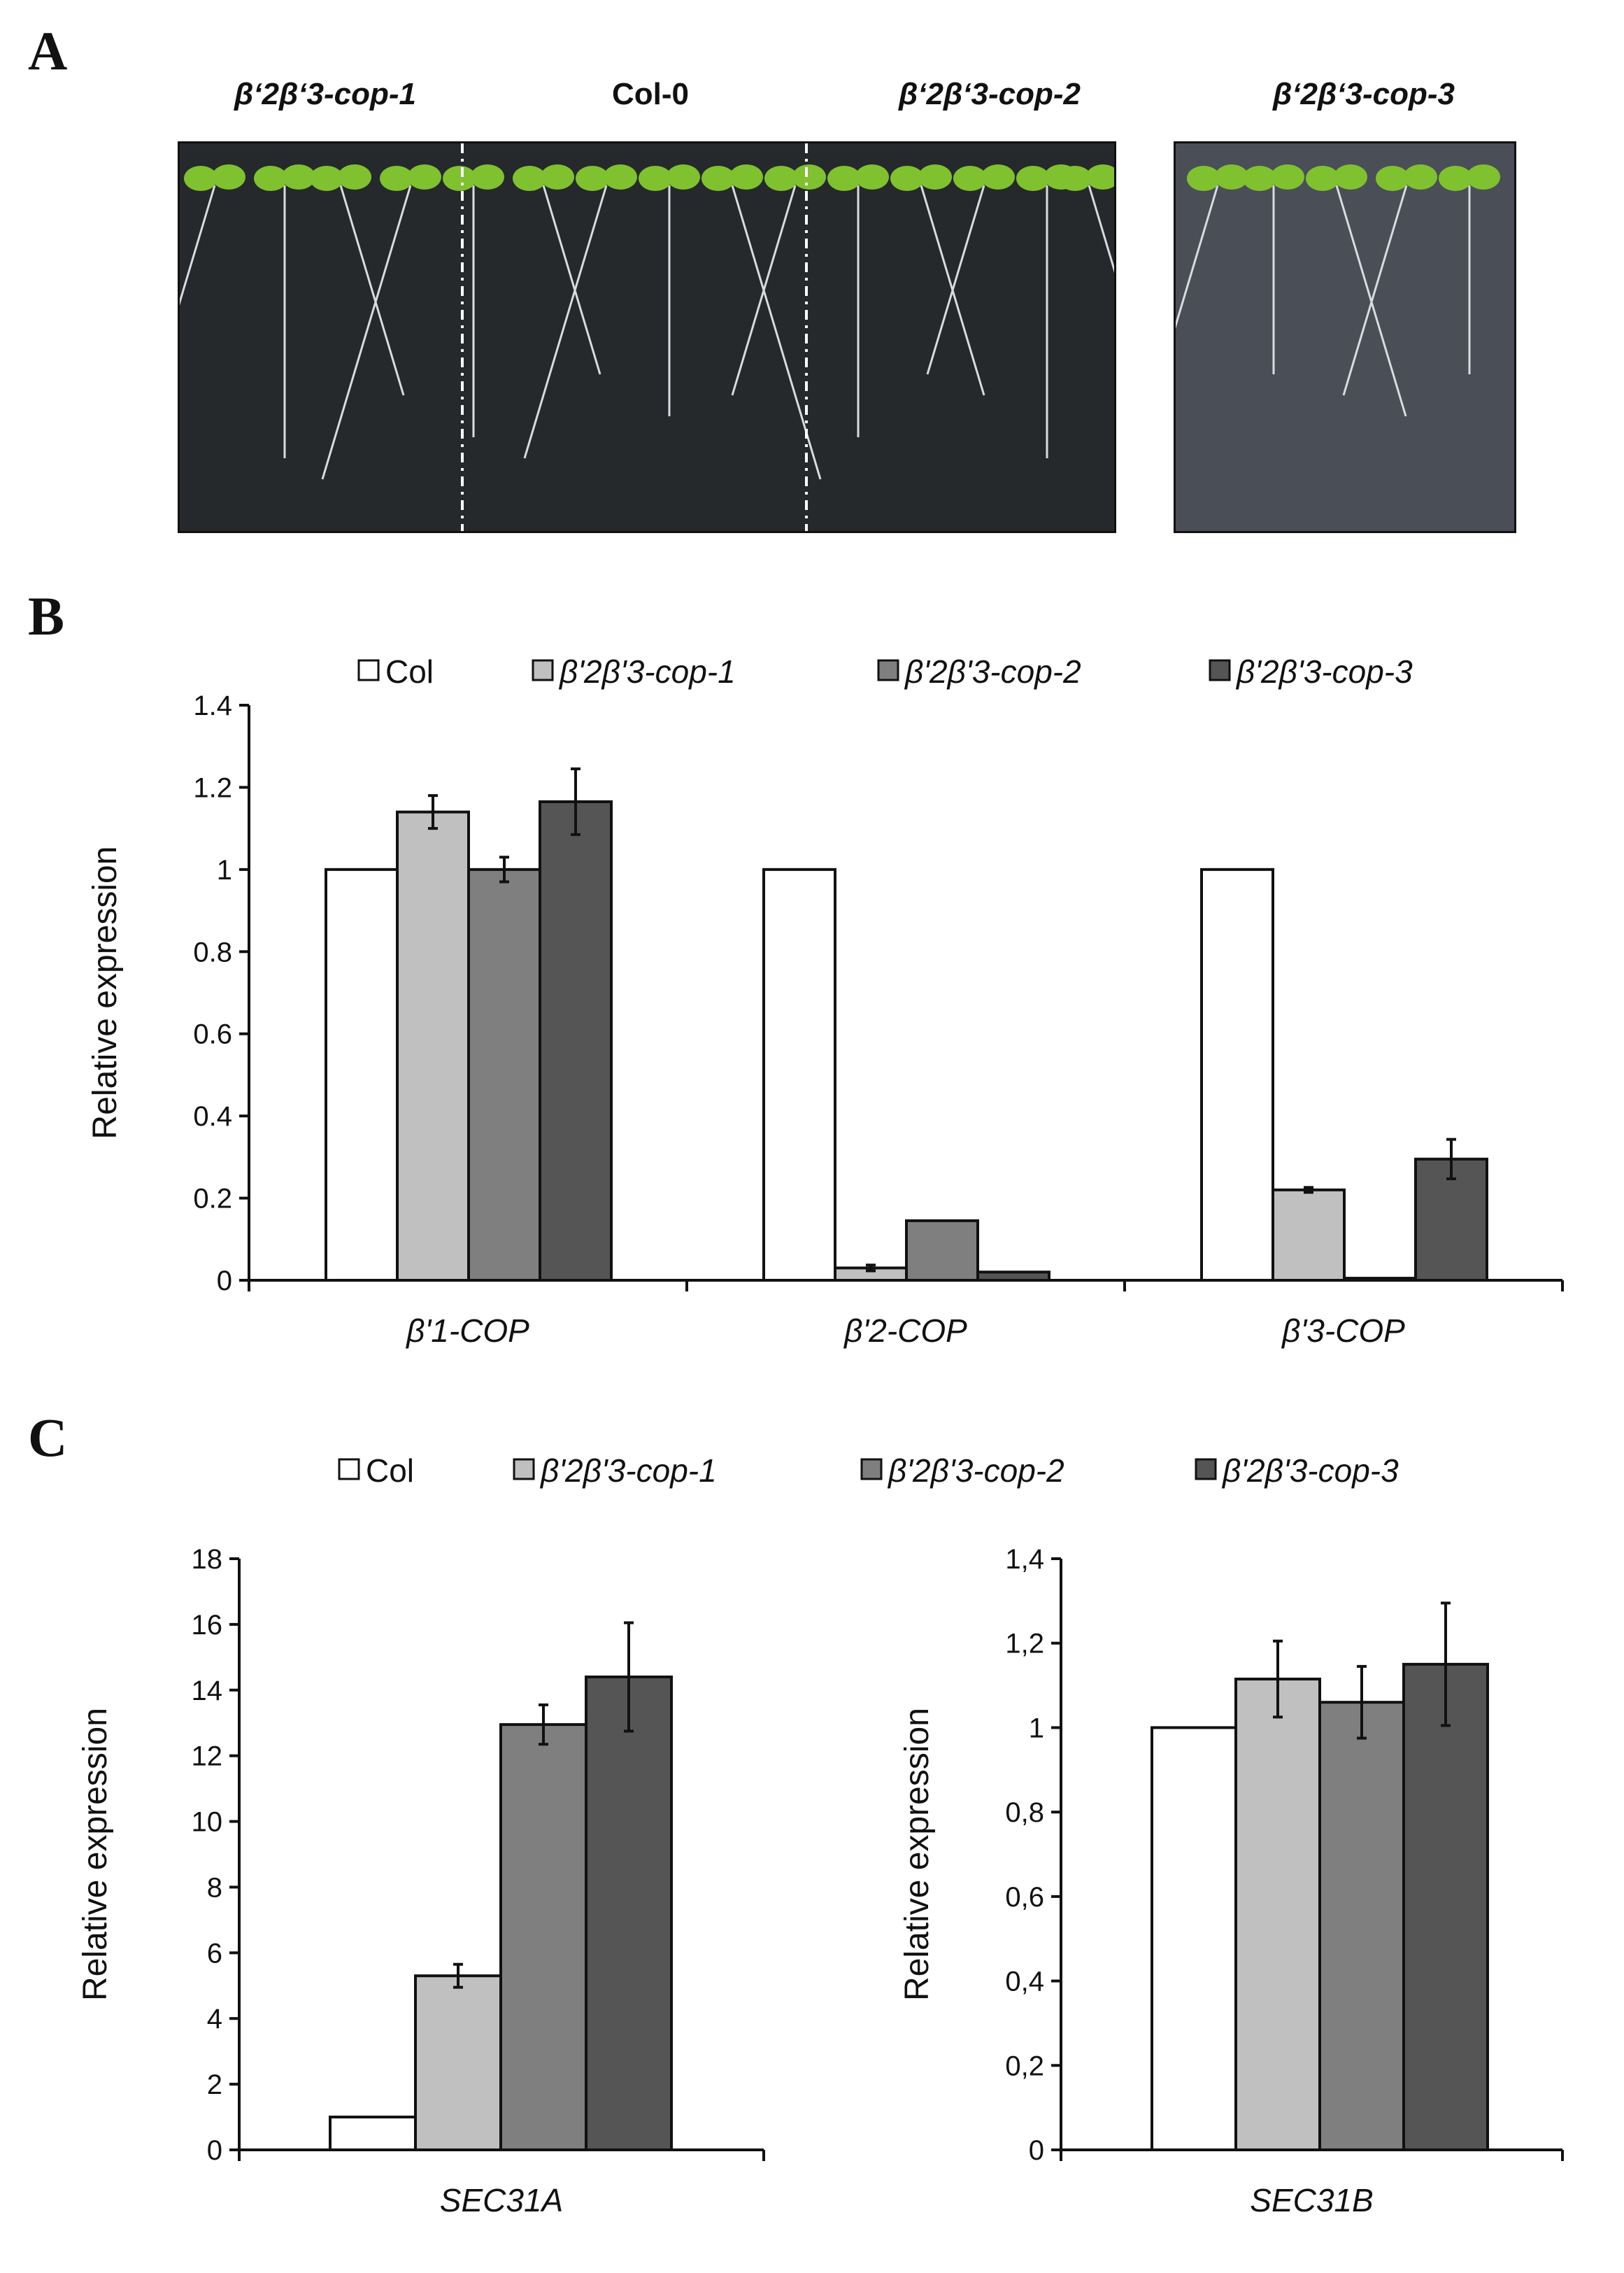 The width and height of the screenshot is (1624, 2273). What do you see at coordinates (208, 1822) in the screenshot?
I see `chart-c-left-y-tick-label: 10` at bounding box center [208, 1822].